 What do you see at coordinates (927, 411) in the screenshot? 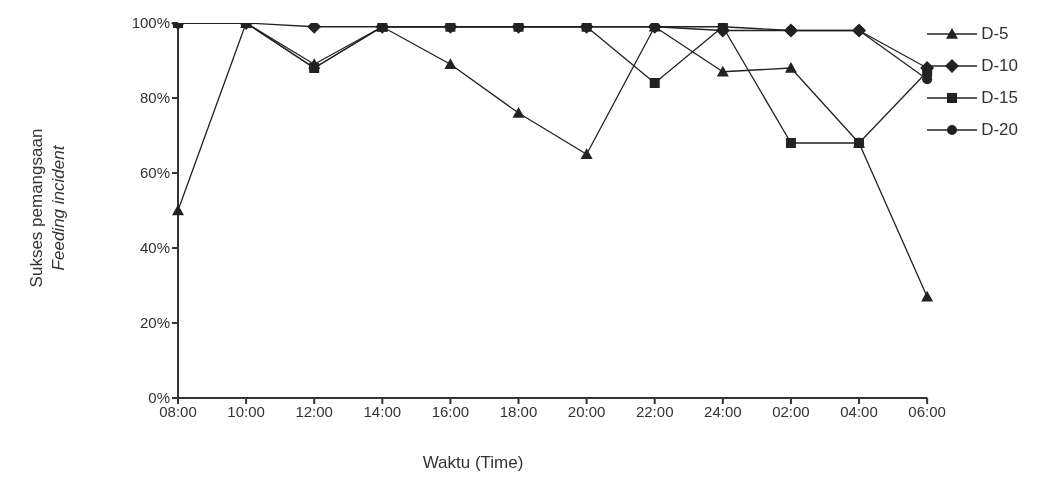
I see `x-tick-label: 06:00` at bounding box center [927, 411].